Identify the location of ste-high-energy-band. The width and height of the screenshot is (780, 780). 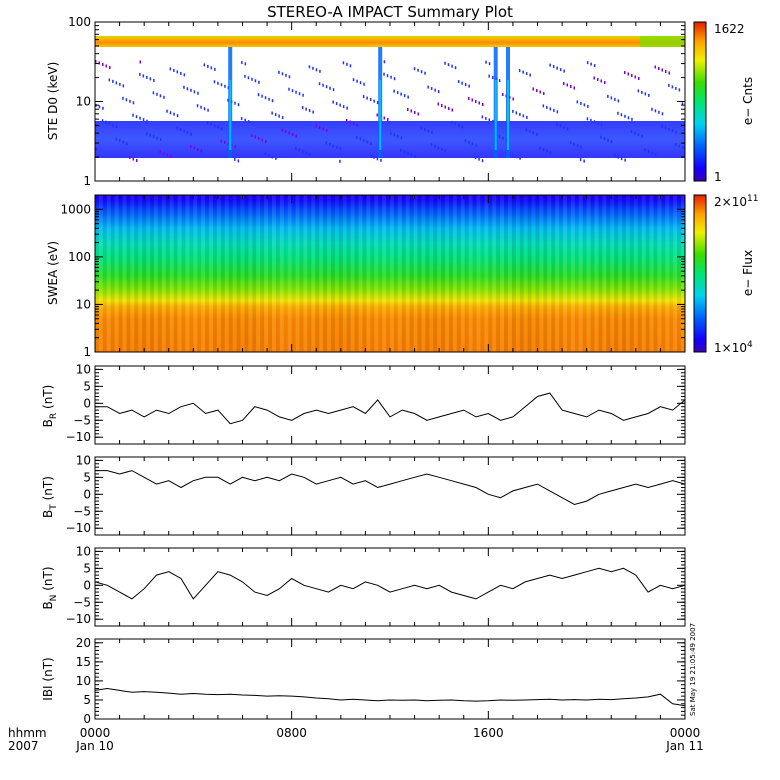
(390, 41).